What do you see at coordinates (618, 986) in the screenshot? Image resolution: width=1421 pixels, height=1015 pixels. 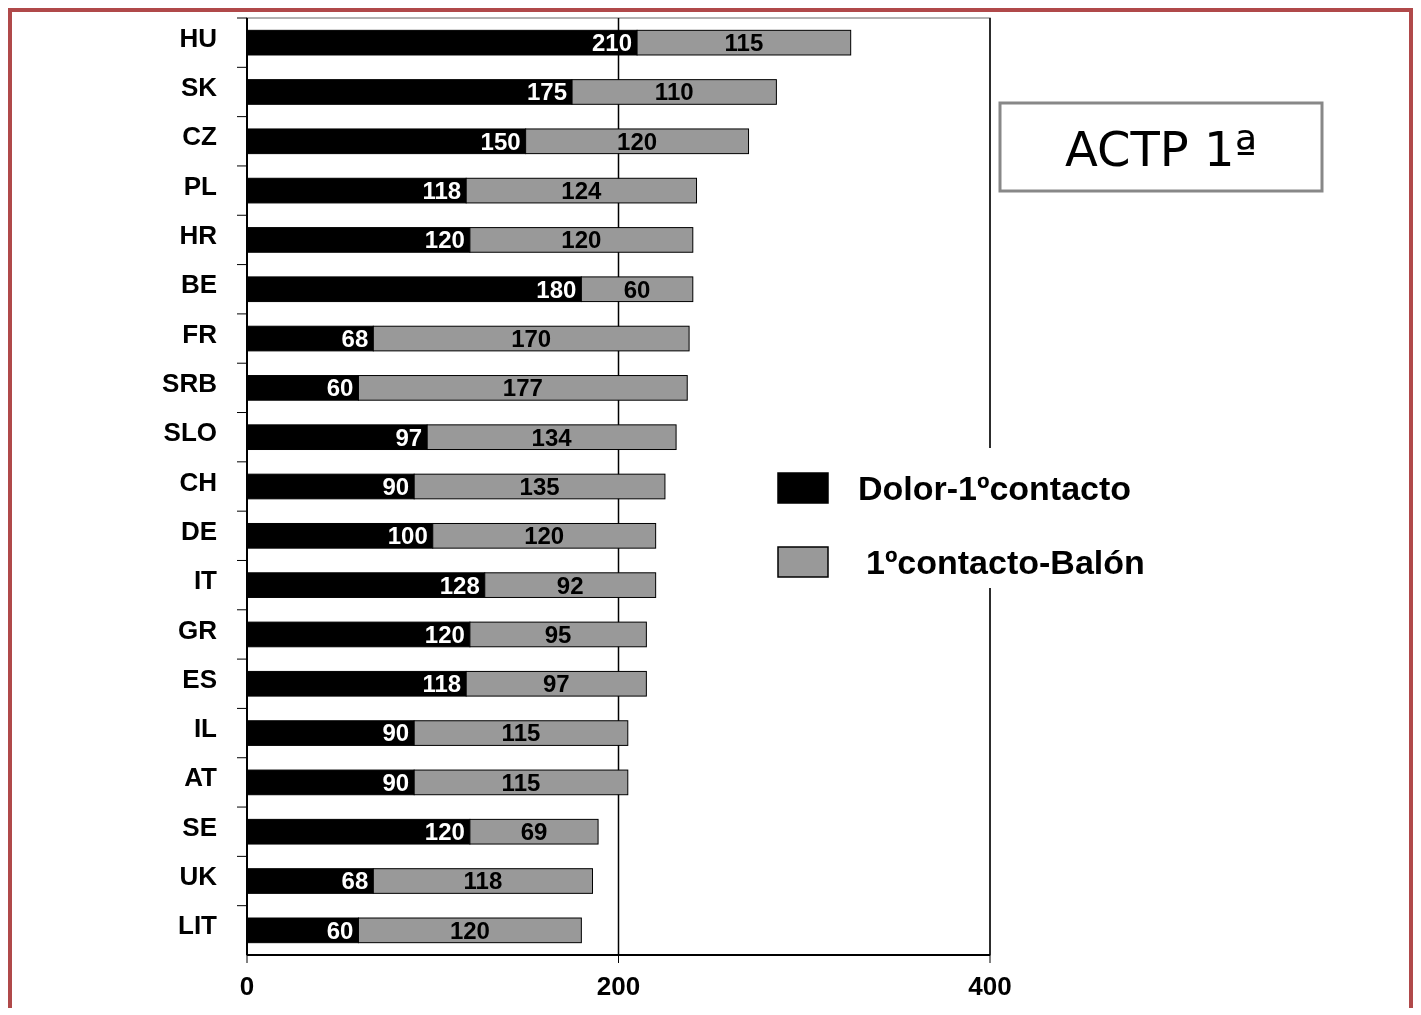 I see `x-tick-label: 200` at bounding box center [618, 986].